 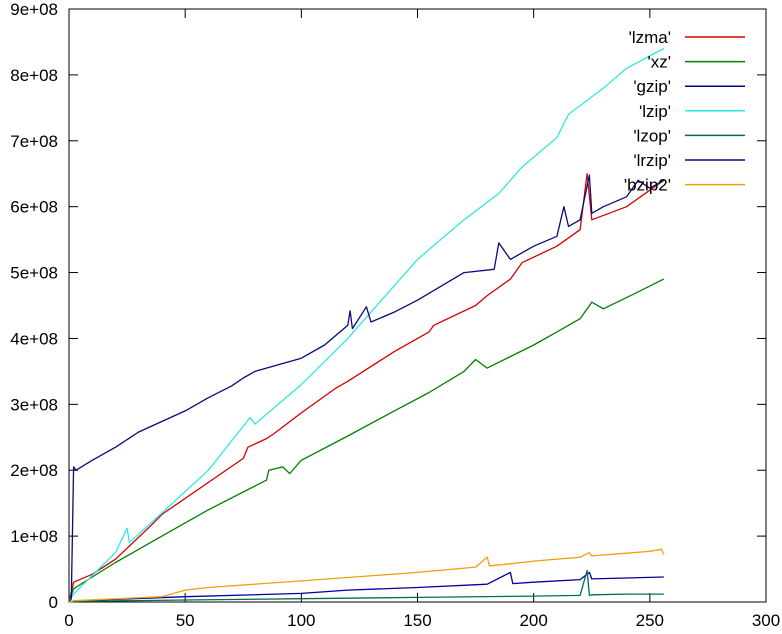 I want to click on y-tick-label: 8e+08, so click(x=34, y=75).